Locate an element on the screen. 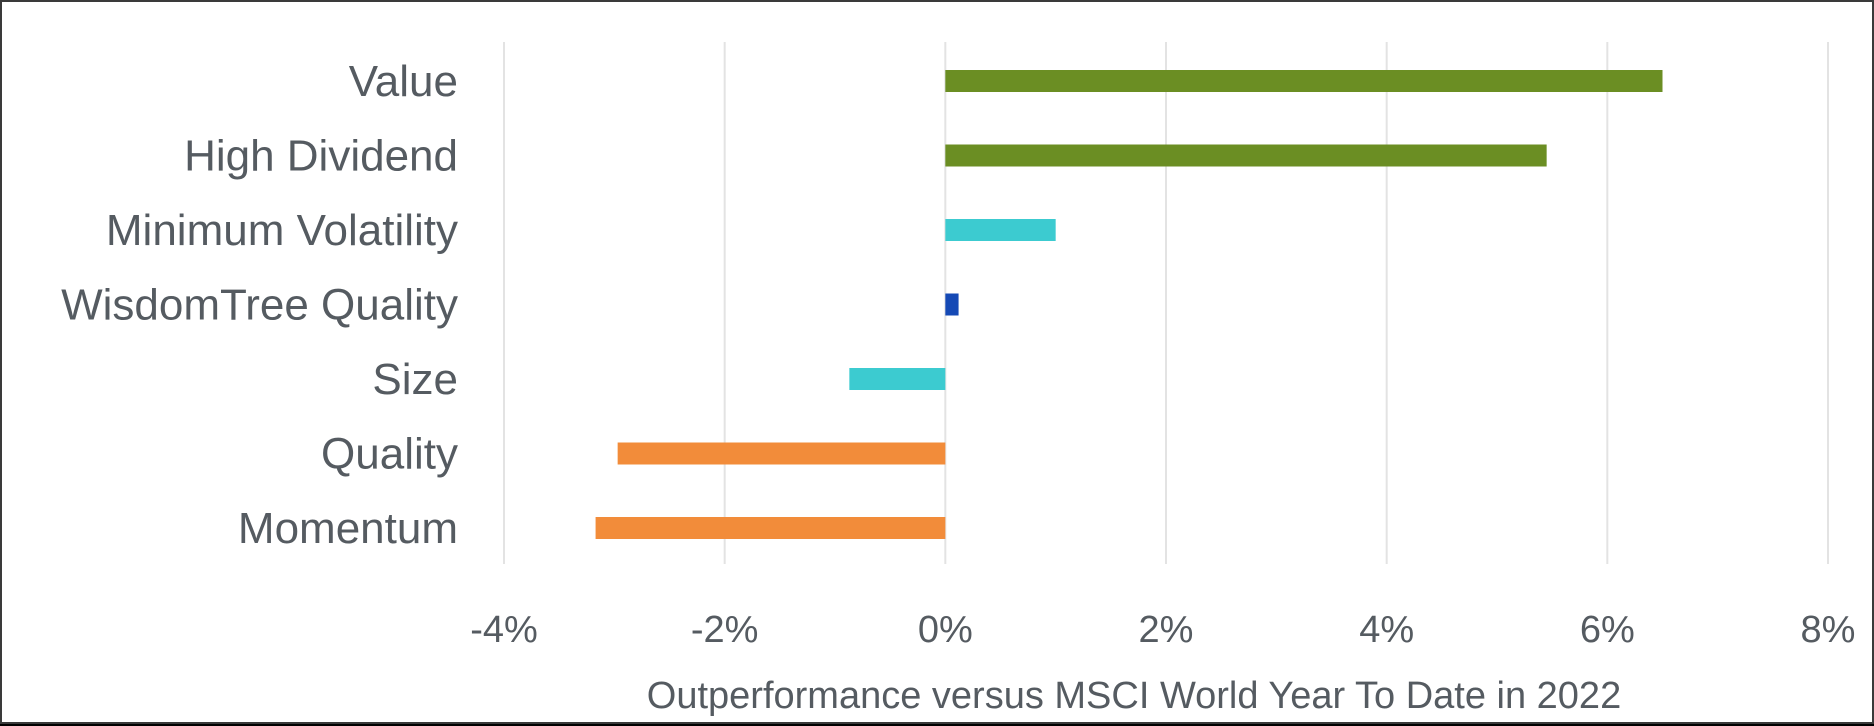  category-label: Minimum Volatility is located at coordinates (282, 230).